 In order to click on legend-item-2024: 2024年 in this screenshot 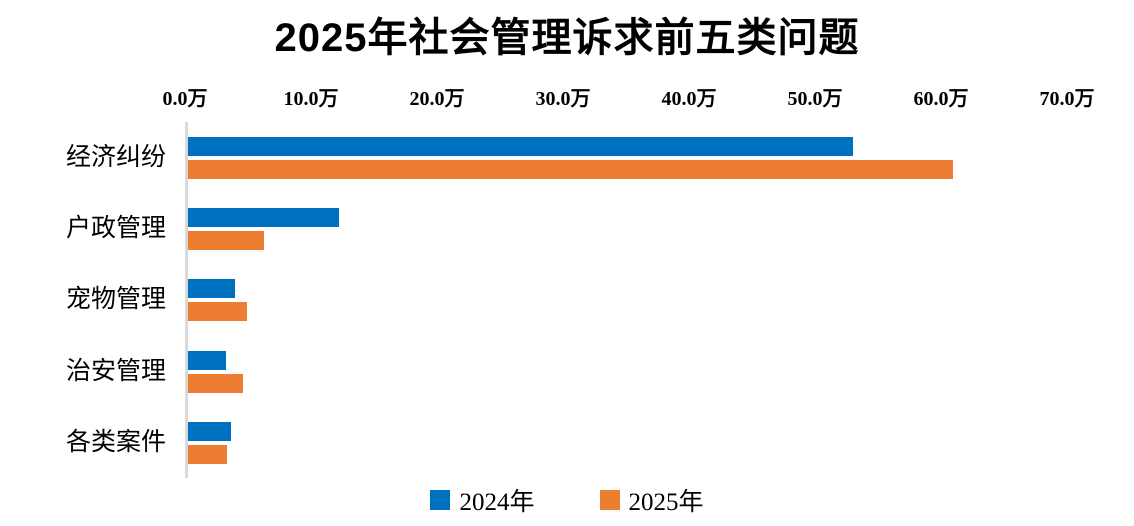, I will do `click(482, 500)`.